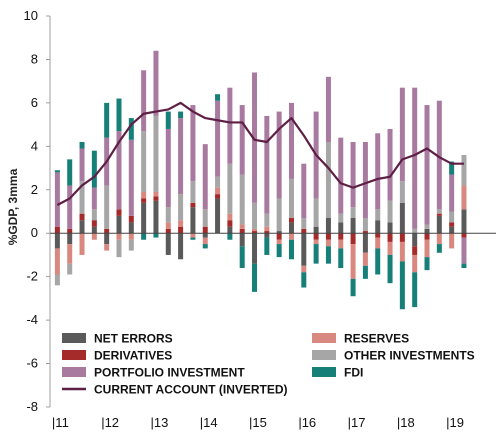 The image size is (503, 444). Describe the element at coordinates (110, 422) in the screenshot. I see `x-tick-label: |12` at that location.